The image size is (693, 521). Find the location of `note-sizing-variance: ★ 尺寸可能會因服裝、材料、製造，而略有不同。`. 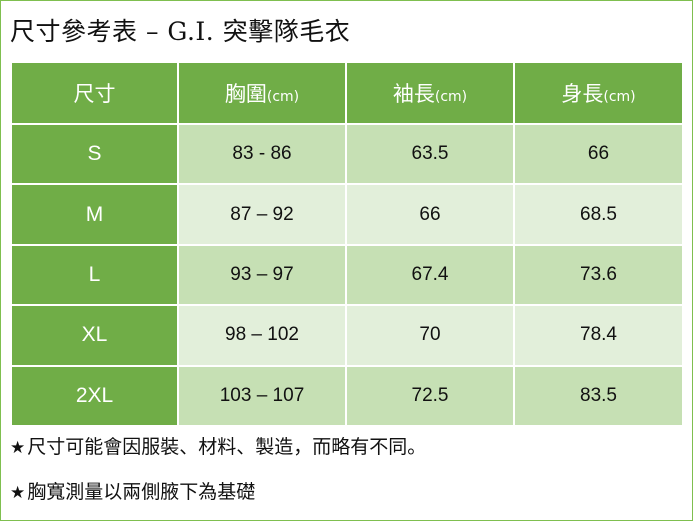

note-sizing-variance: ★ 尺寸可能會因服裝、材料、製造，而略有不同。 is located at coordinates (218, 445).